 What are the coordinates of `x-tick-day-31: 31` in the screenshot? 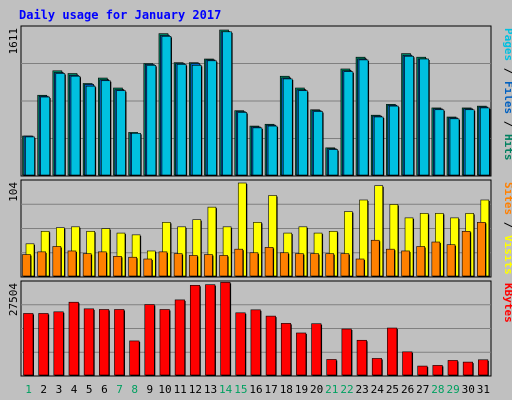 It's located at (483, 389).